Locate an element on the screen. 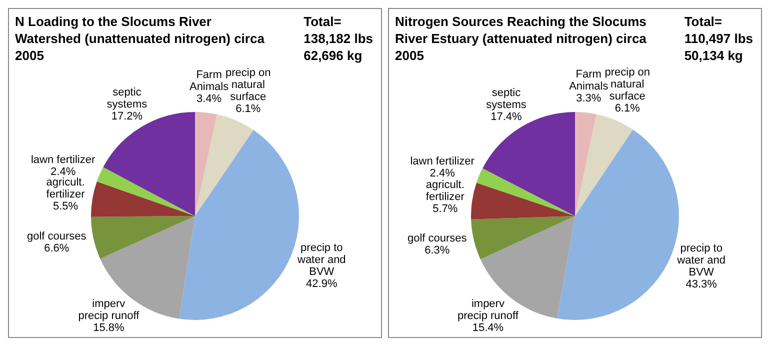 This screenshot has width=770, height=344. data-label: 43.3% is located at coordinates (702, 284).